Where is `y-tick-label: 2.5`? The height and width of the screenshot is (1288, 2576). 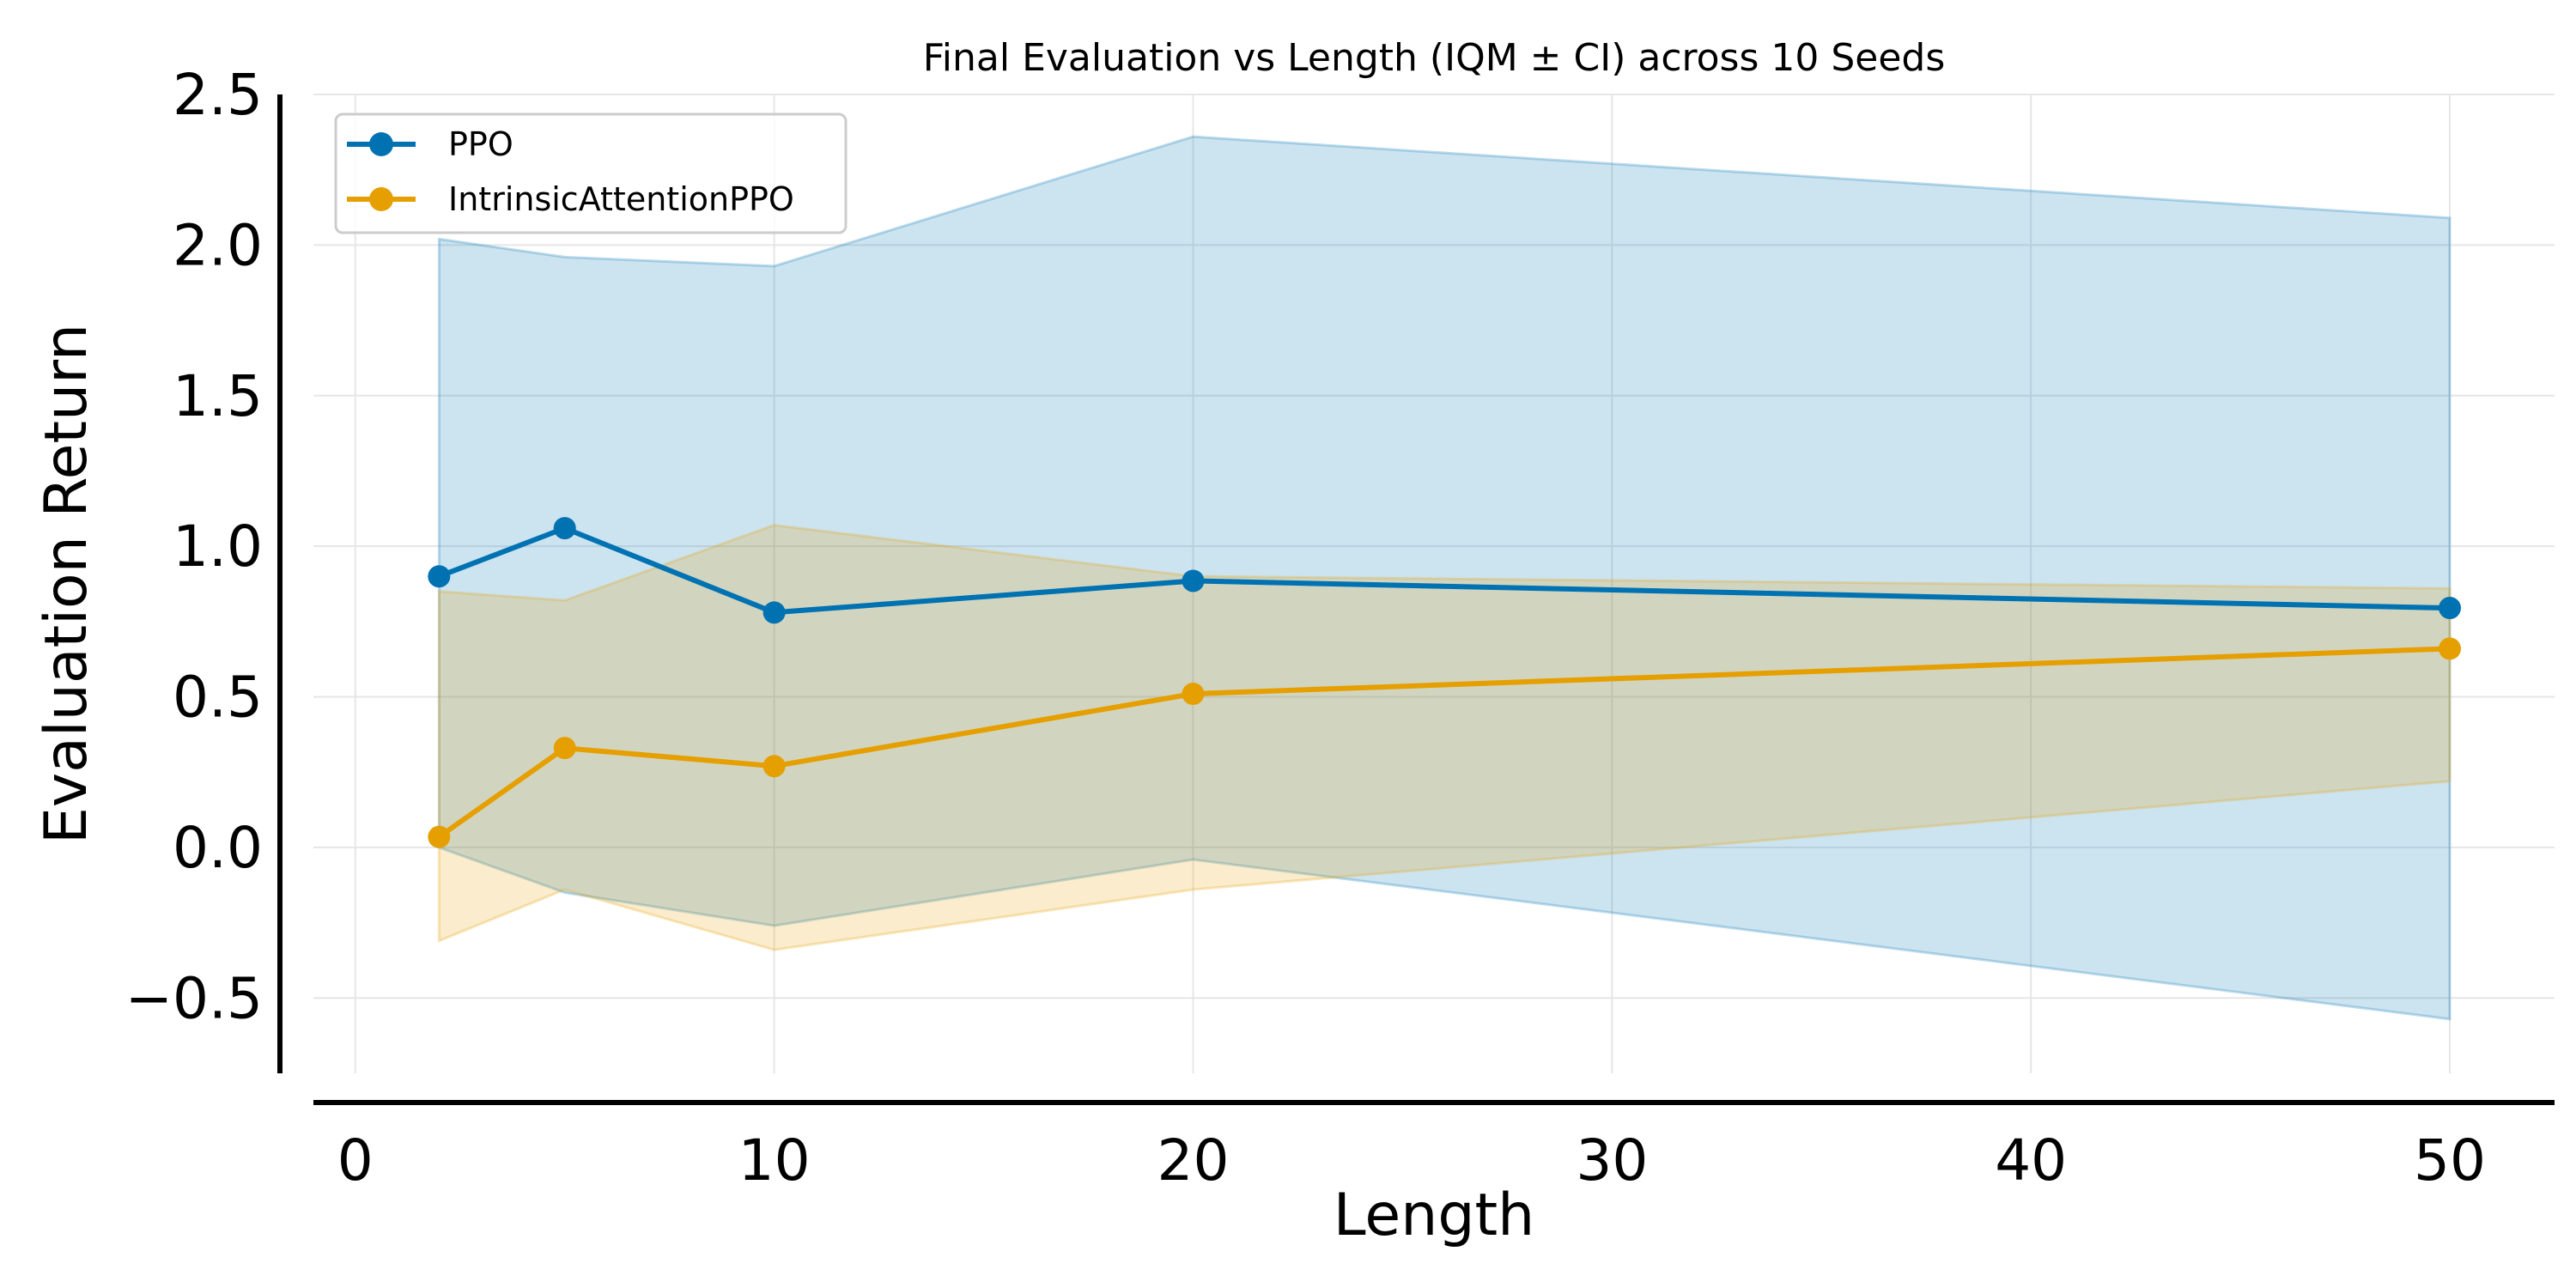 y-tick-label: 2.5 is located at coordinates (218, 95).